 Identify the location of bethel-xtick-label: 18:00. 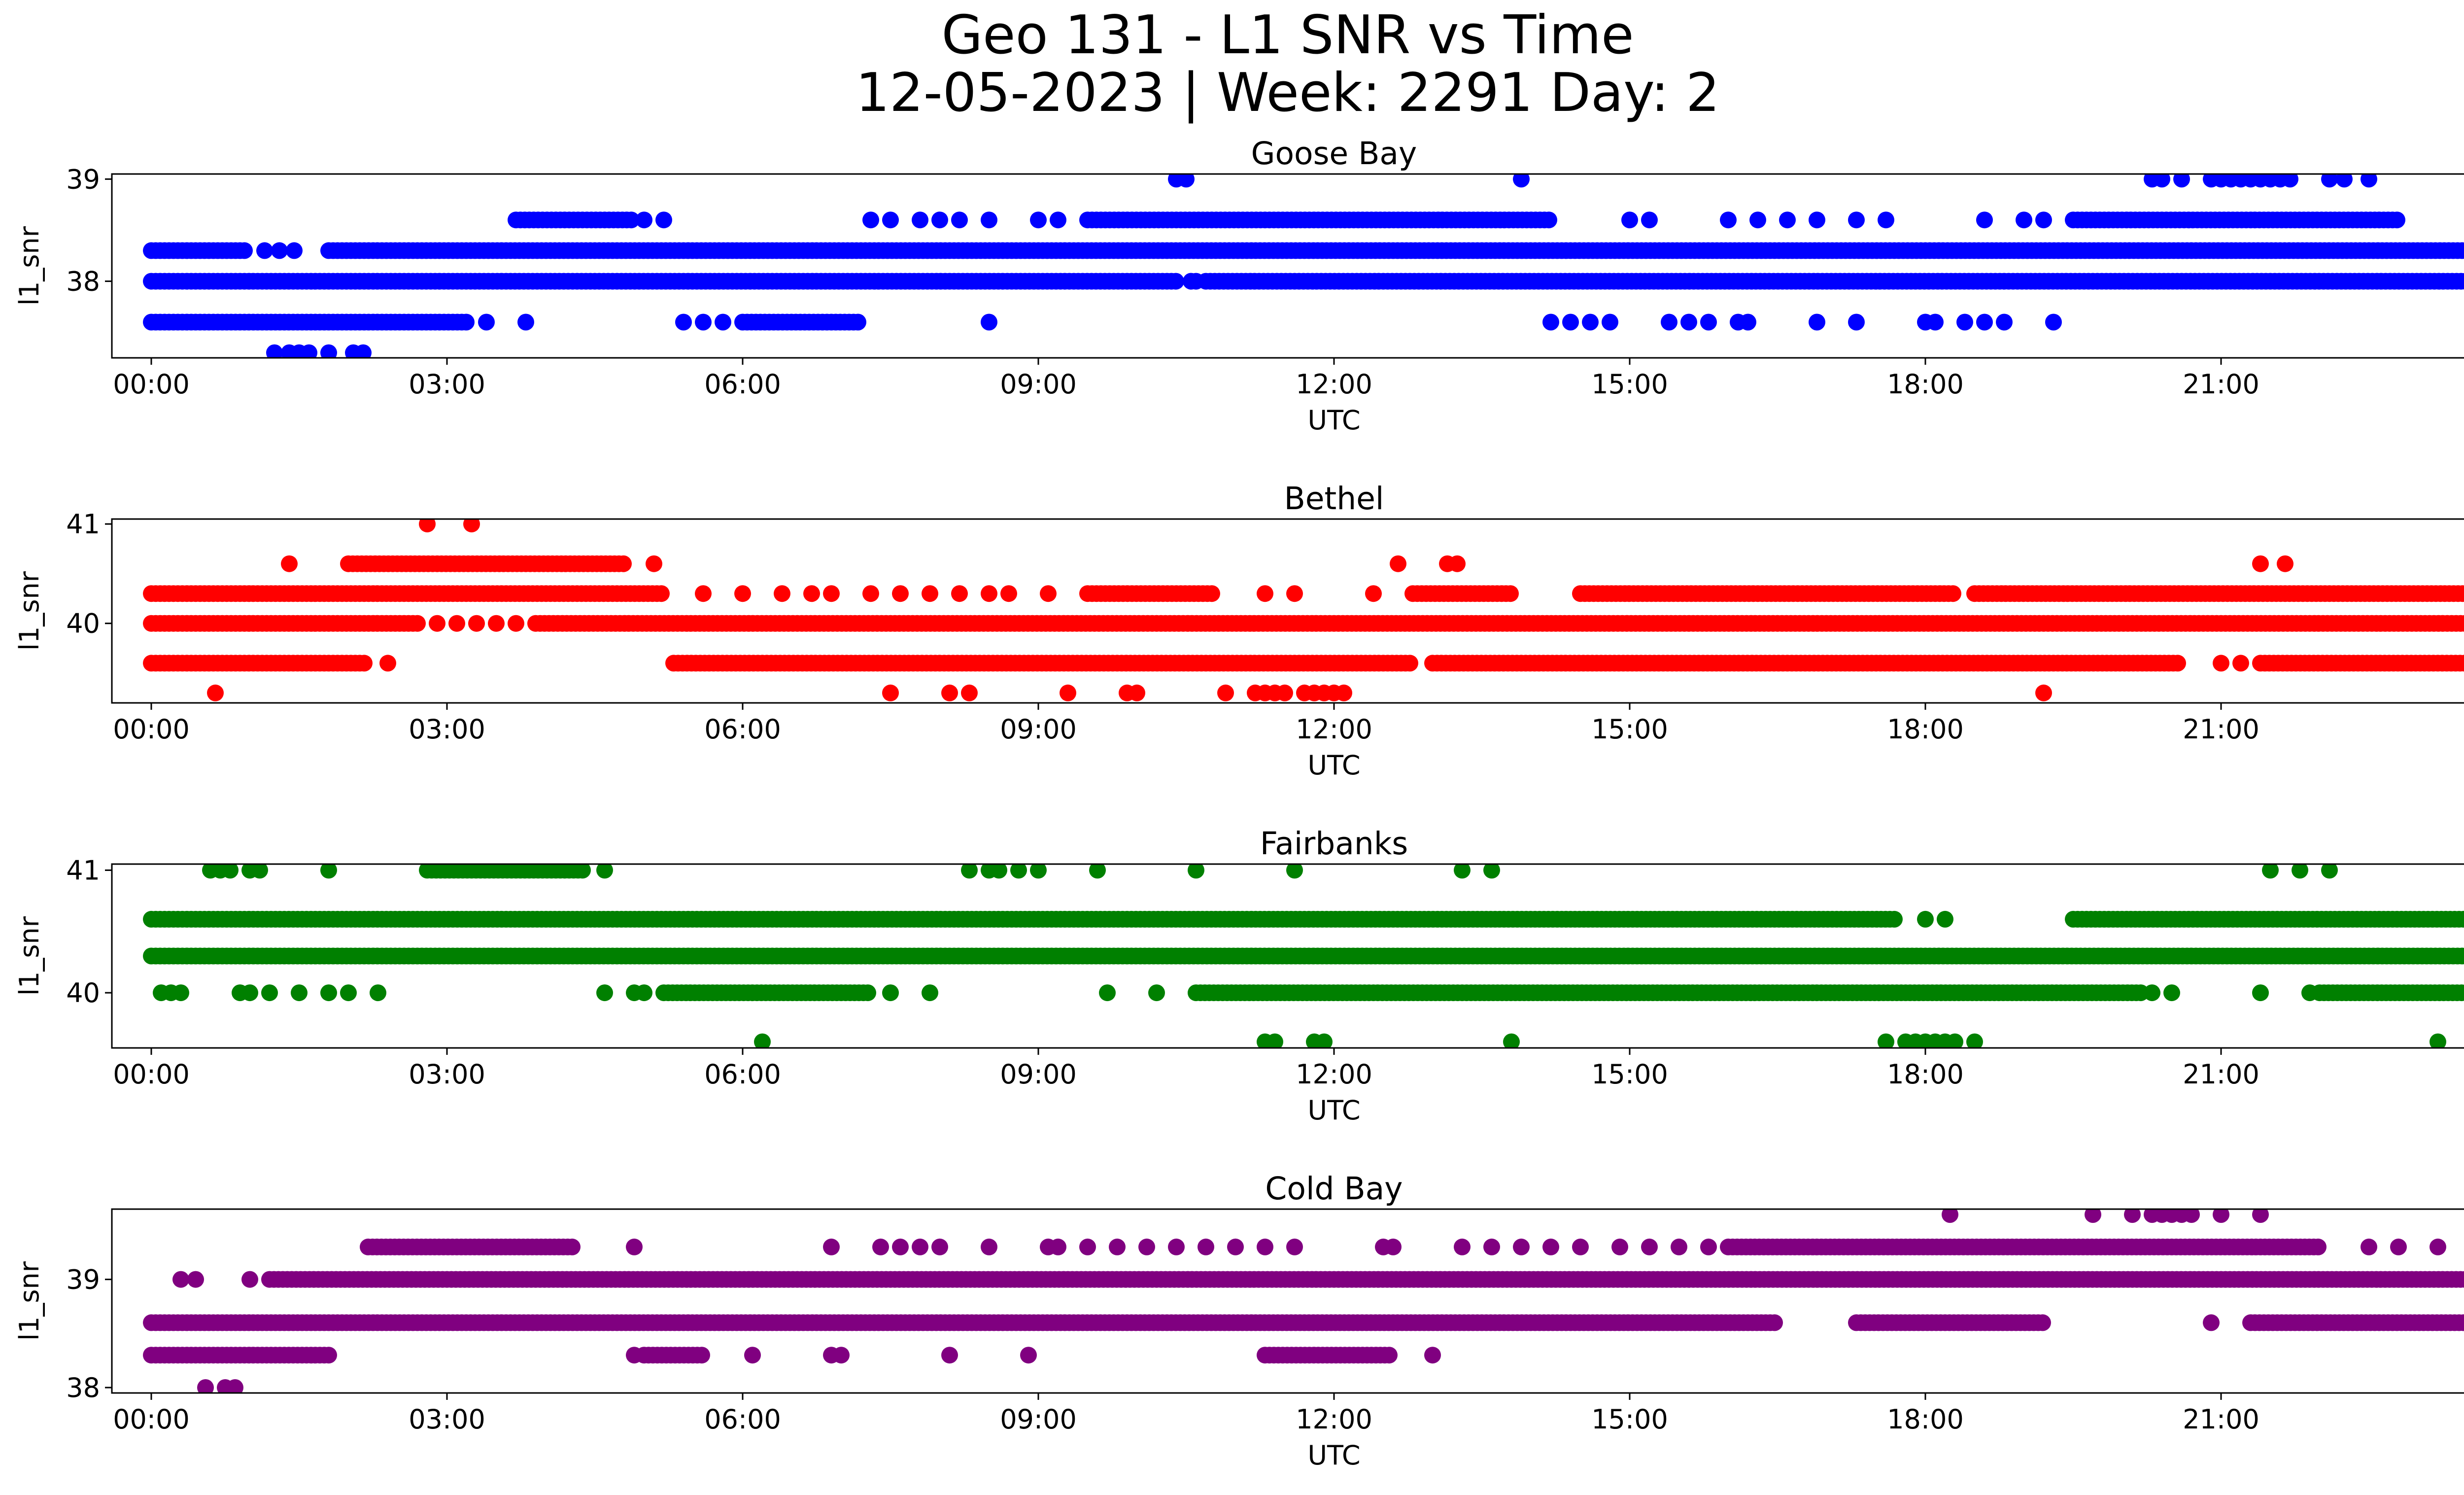
(1925, 729).